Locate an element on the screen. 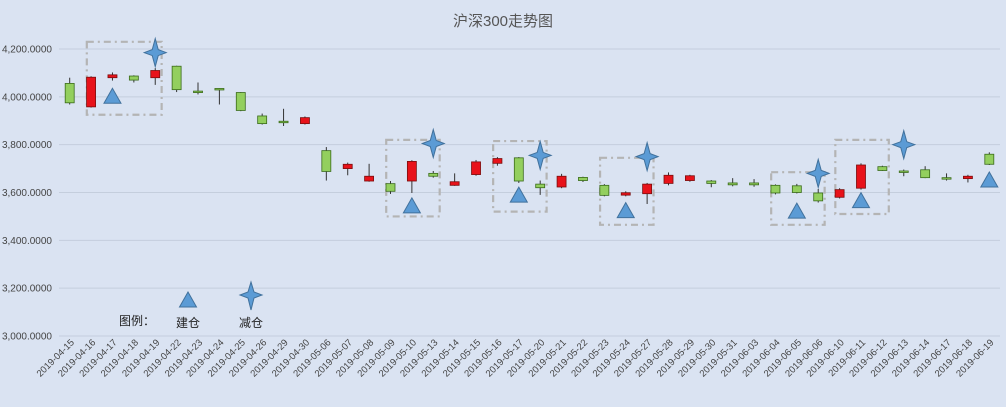 The width and height of the screenshot is (1006, 407). y-tick-label: 3,600.0000 is located at coordinates (27, 193).